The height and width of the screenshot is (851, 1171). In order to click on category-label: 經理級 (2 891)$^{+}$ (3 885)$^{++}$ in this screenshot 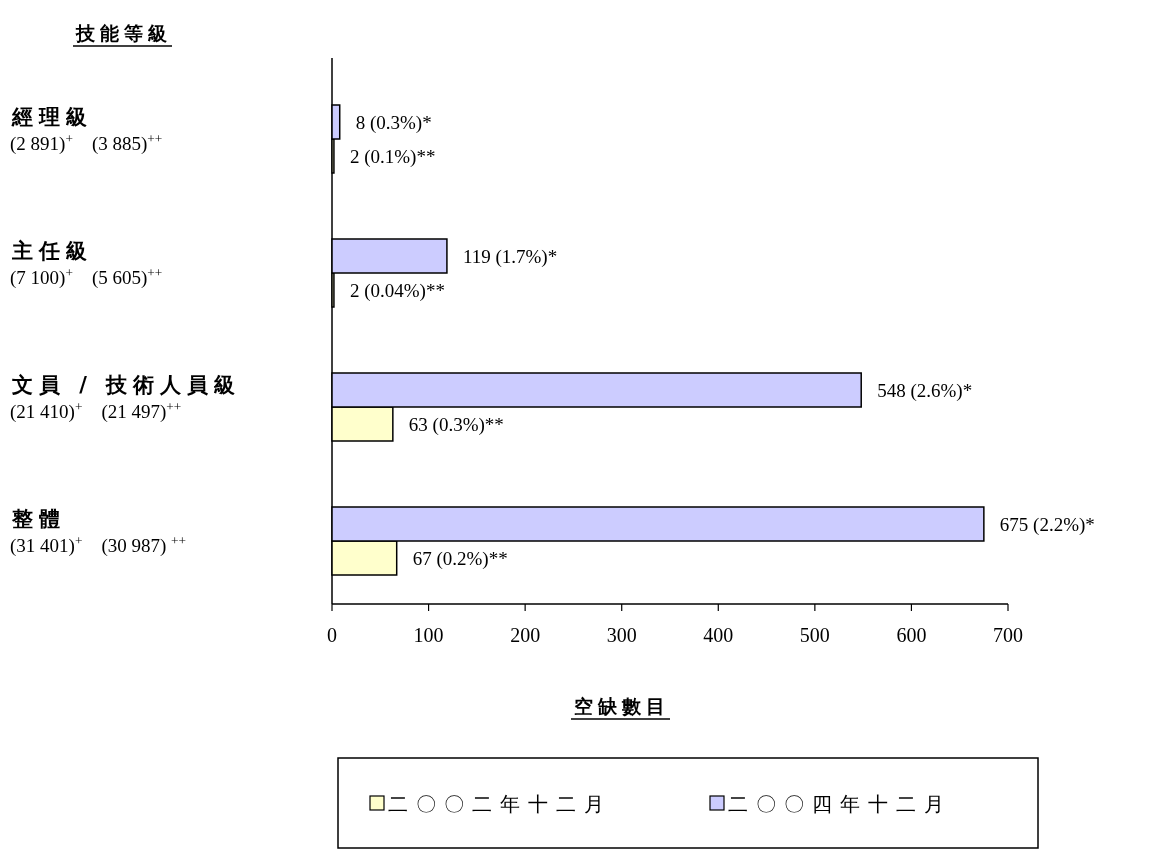, I will do `click(86, 130)`.